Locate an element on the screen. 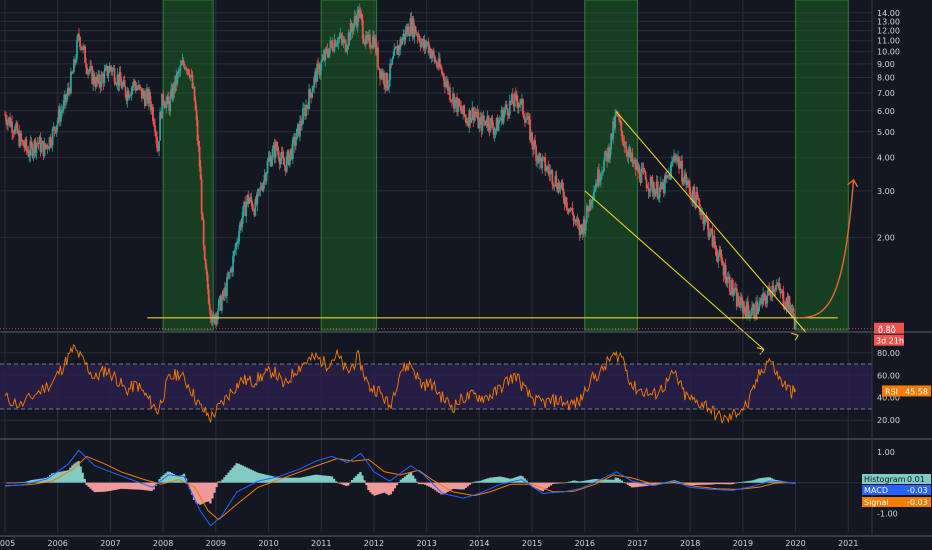 The height and width of the screenshot is (550, 932). rsi-line is located at coordinates (400, 383).